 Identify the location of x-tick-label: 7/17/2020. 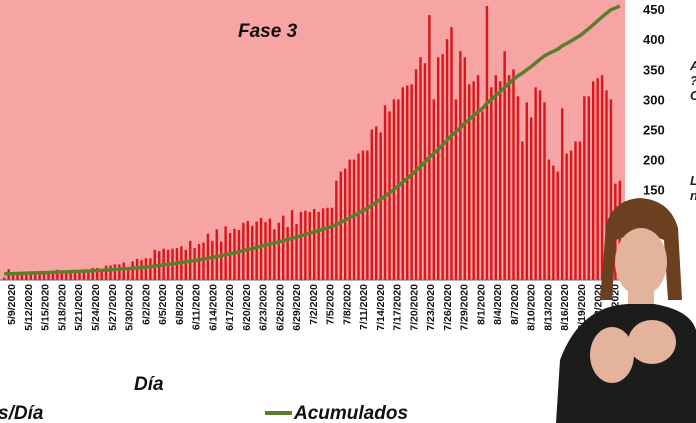
(398, 307).